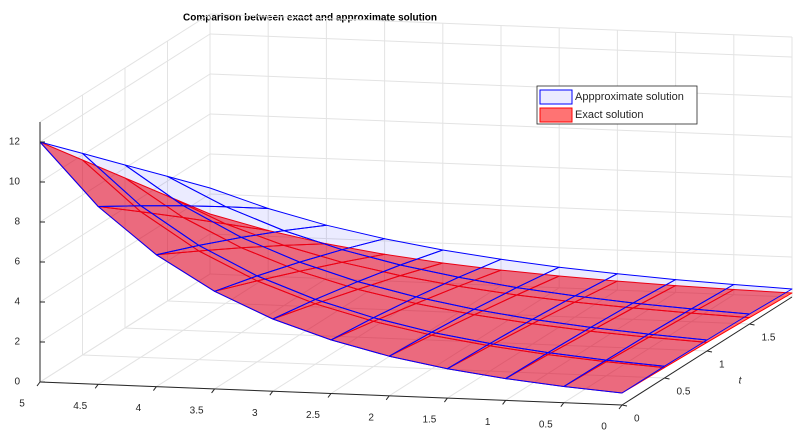  Describe the element at coordinates (604, 427) in the screenshot. I see `x-tick-label: 0` at that location.